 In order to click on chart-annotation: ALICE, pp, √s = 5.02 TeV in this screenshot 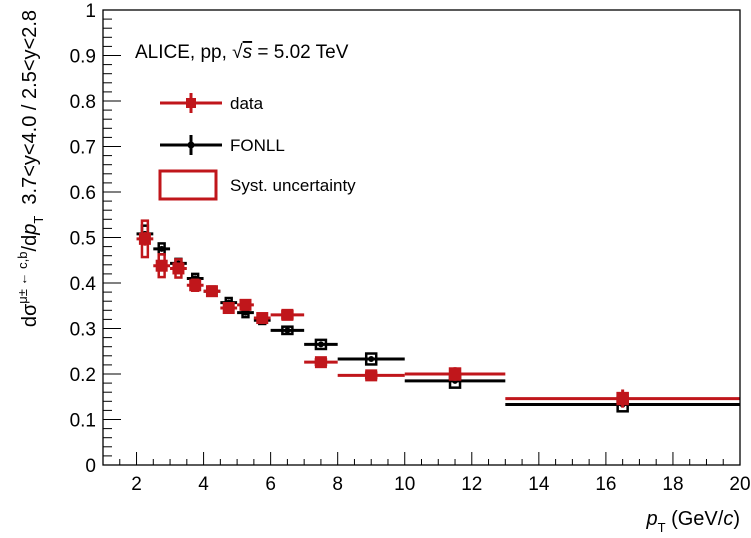, I will do `click(242, 52)`.